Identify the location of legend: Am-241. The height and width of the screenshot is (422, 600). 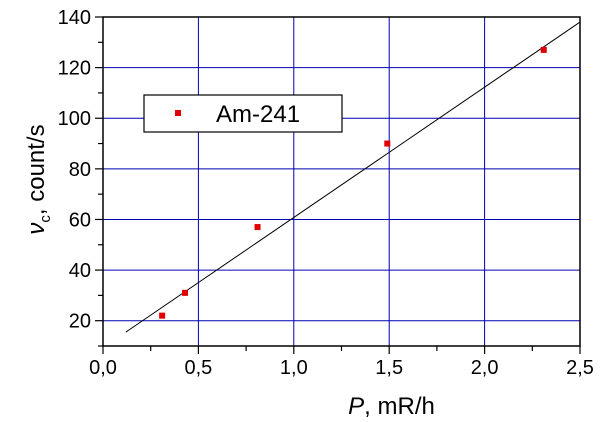
(243, 113).